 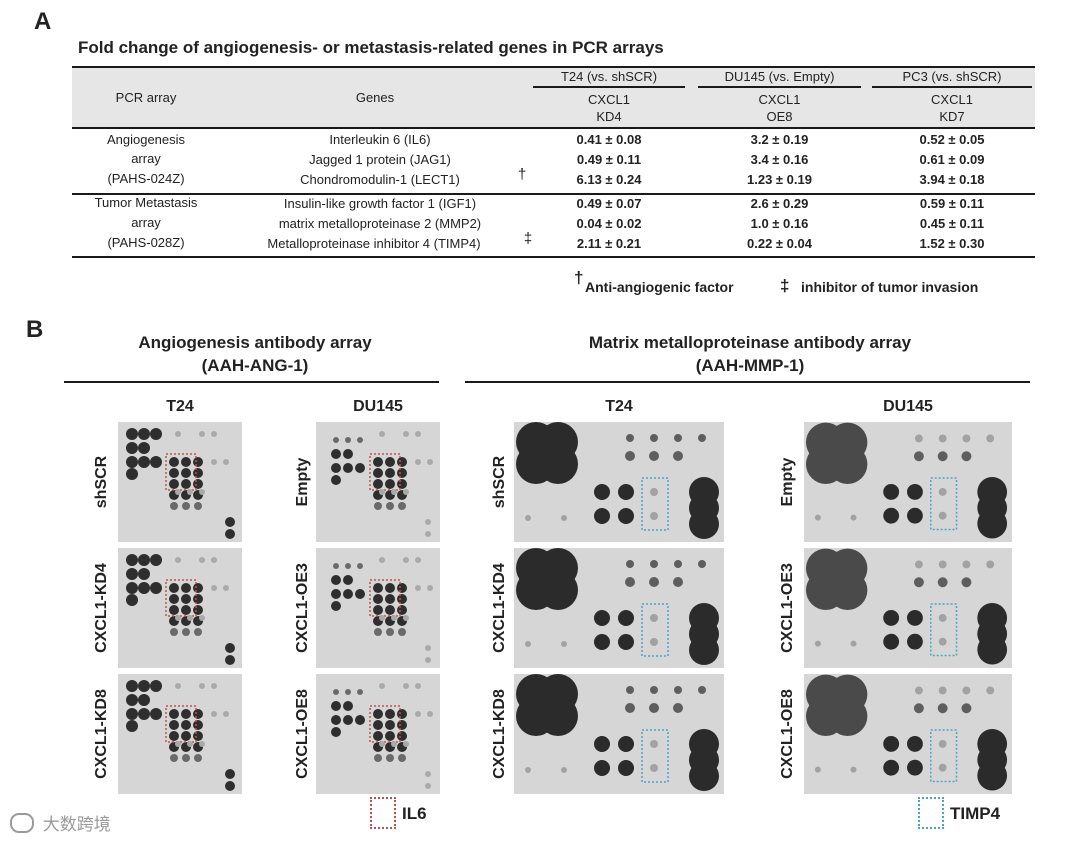 I want to click on gene-name: Metalloproteinase inhibitor 4 (TIMP4), so click(x=374, y=243).